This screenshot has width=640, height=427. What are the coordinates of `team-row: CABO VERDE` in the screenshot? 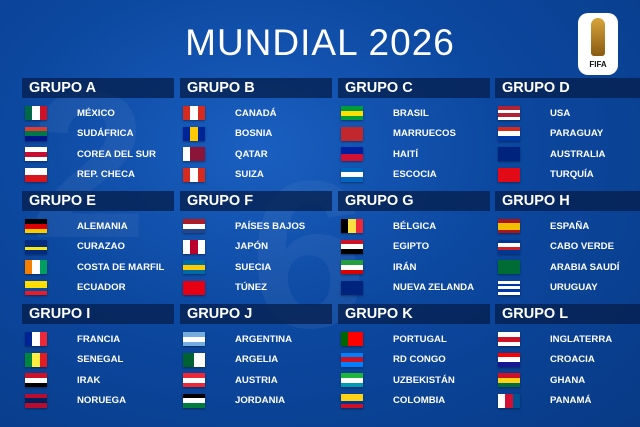 It's located at (567, 247).